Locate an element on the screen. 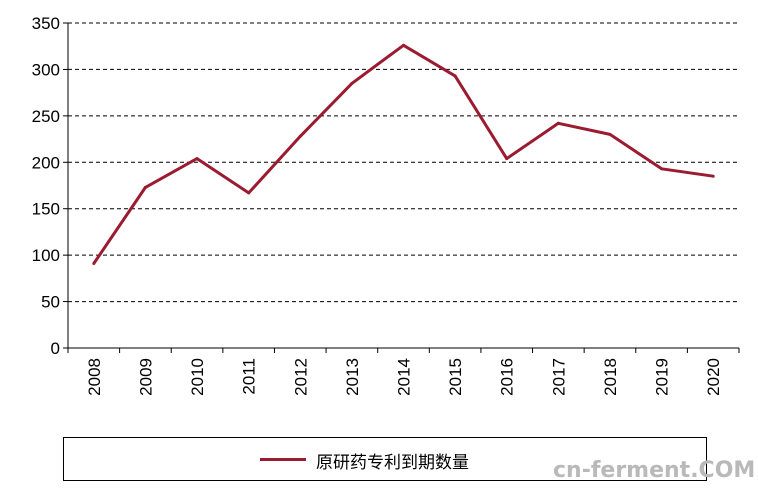 The image size is (758, 495). x-tick-label: 2015 is located at coordinates (455, 377).